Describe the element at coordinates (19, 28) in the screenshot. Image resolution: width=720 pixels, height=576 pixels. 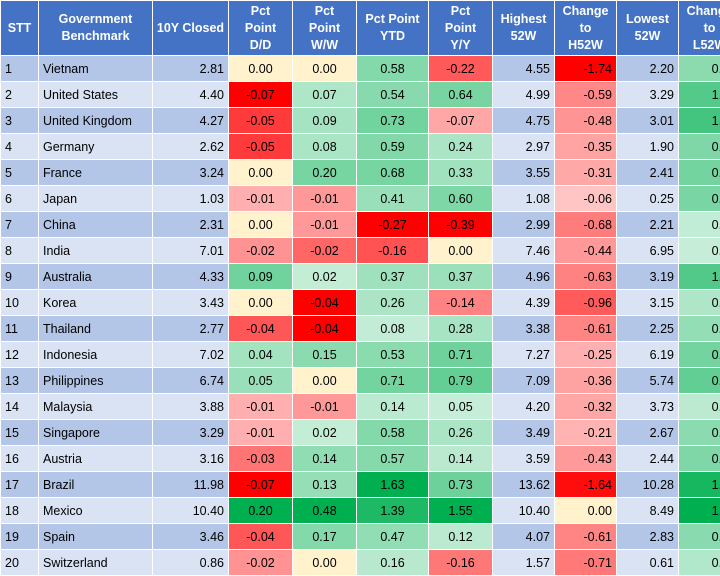
I see `header-stt: STT` at that location.